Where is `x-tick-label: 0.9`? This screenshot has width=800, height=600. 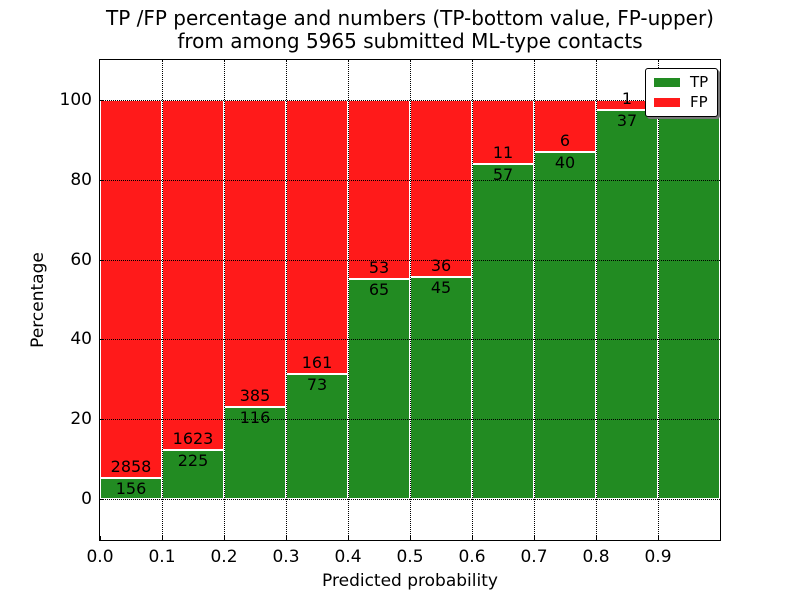 x-tick-label: 0.9 is located at coordinates (658, 557).